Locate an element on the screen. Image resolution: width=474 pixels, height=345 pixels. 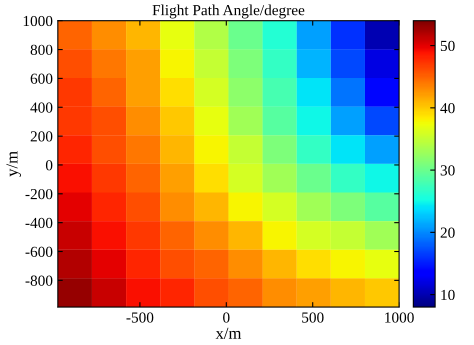
color-bar-label: 20 is located at coordinates (447, 232).